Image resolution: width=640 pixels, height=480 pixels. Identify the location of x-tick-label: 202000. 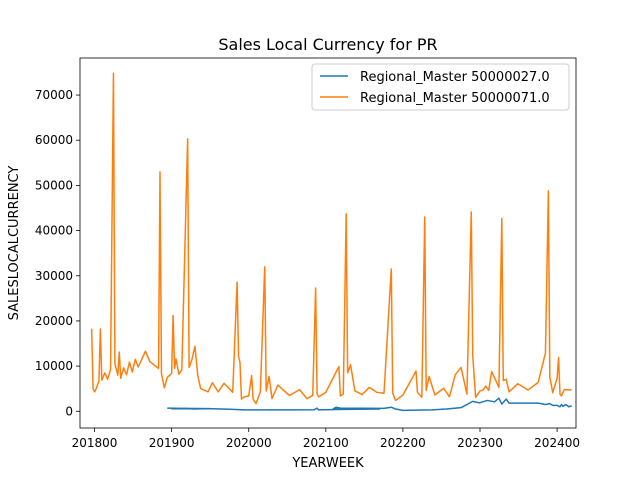
(249, 443).